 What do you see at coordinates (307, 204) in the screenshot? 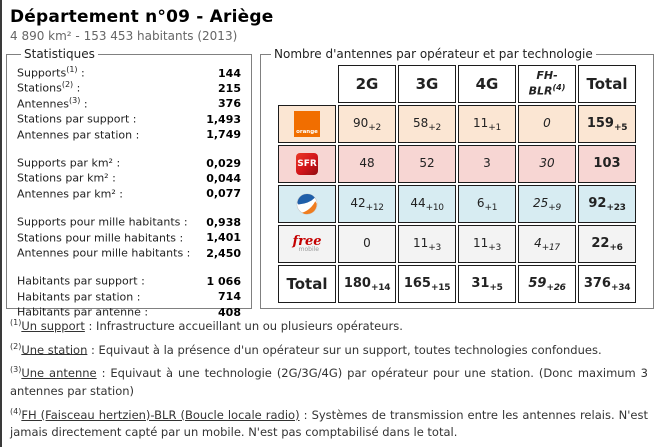
I see `bouygues-telecom-logo` at bounding box center [307, 204].